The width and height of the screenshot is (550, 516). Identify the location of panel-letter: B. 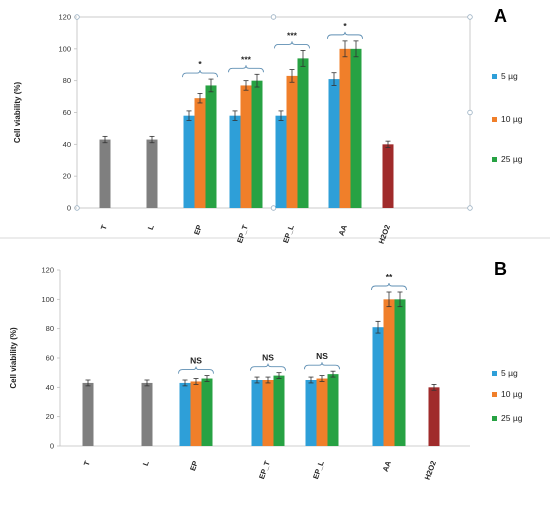
(500, 269).